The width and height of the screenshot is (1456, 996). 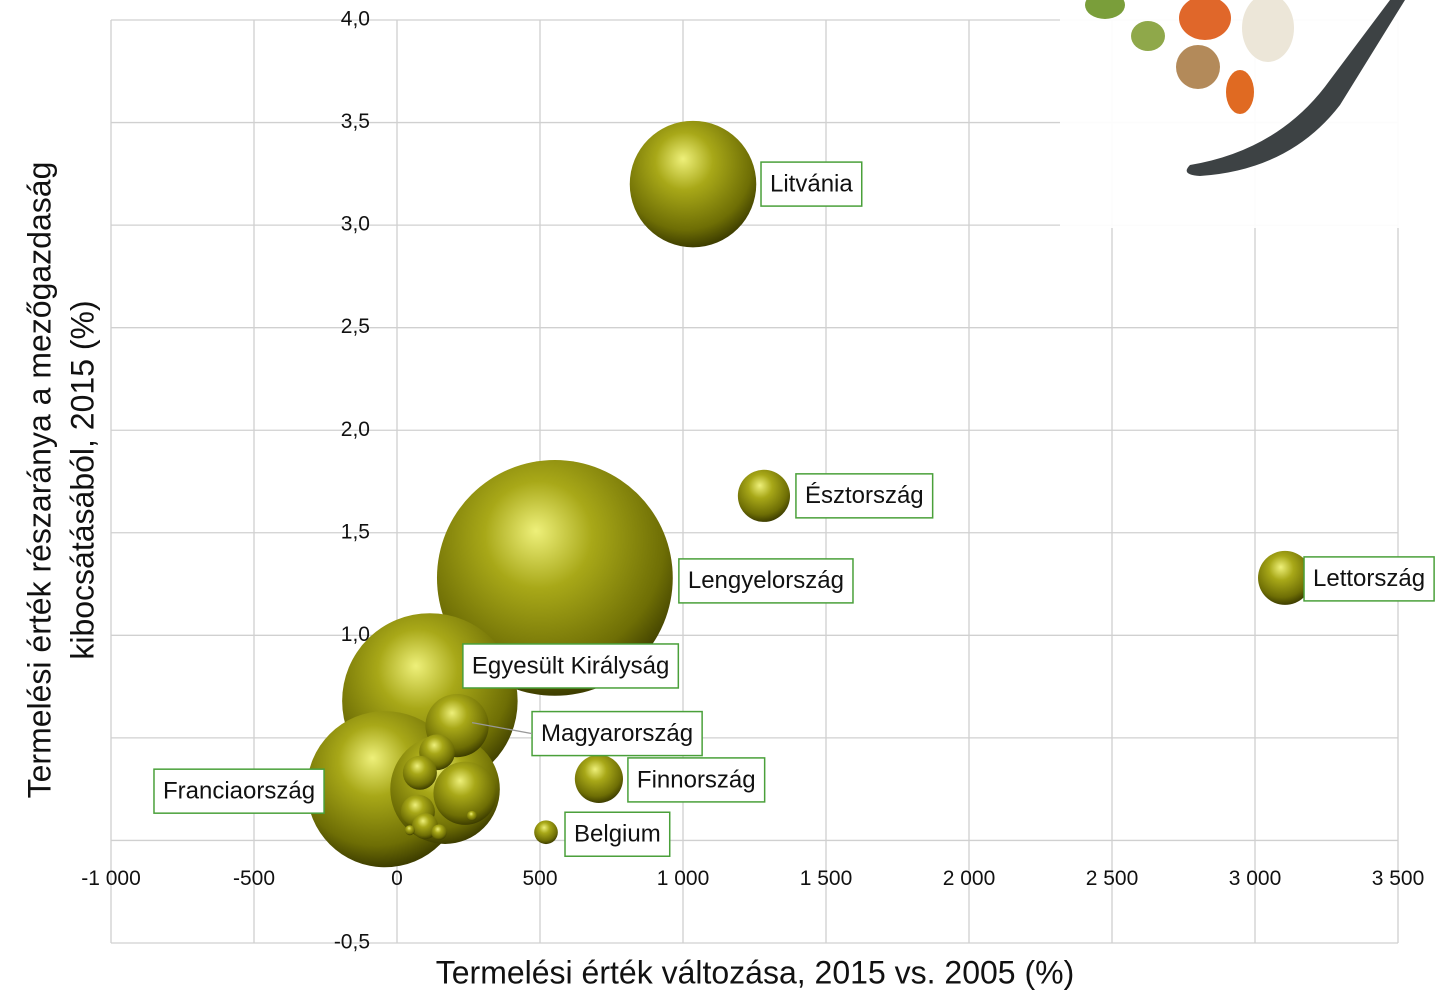 I want to click on bubble-label: Lengyelország, so click(x=766, y=580).